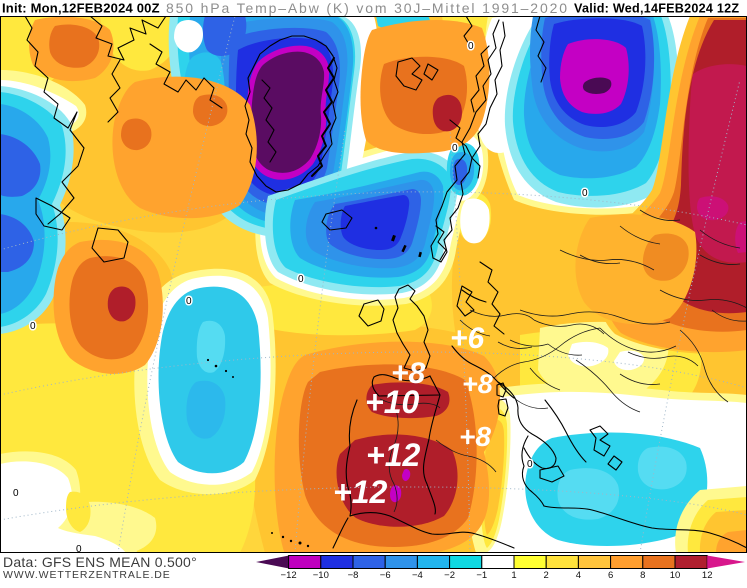 The image size is (747, 588). Describe the element at coordinates (100, 562) in the screenshot. I see `svg-text: Data: GFS ENS MEAN 0.500°` at that location.